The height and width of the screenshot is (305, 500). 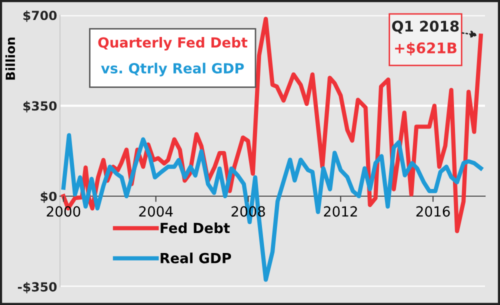 I want to click on y-tick-label: $350, so click(x=40, y=106).